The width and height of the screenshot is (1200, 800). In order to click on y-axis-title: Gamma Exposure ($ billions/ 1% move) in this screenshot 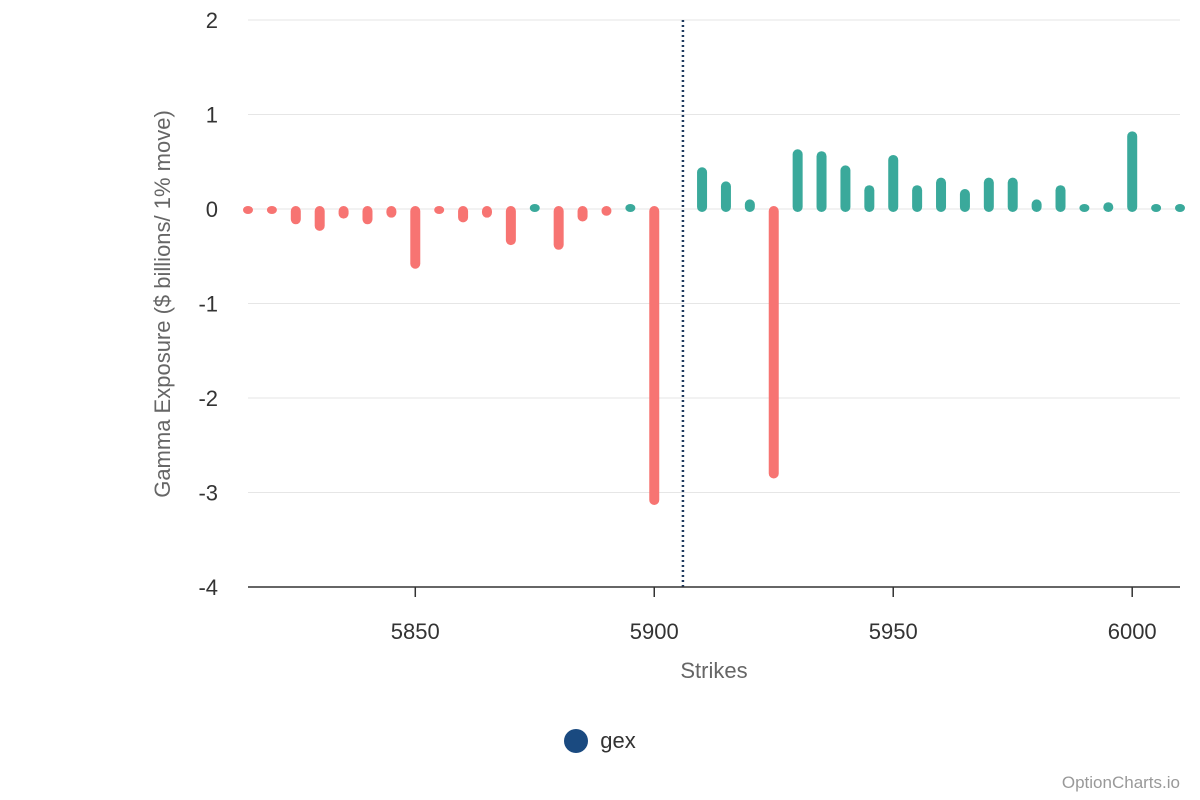, I will do `click(162, 304)`.